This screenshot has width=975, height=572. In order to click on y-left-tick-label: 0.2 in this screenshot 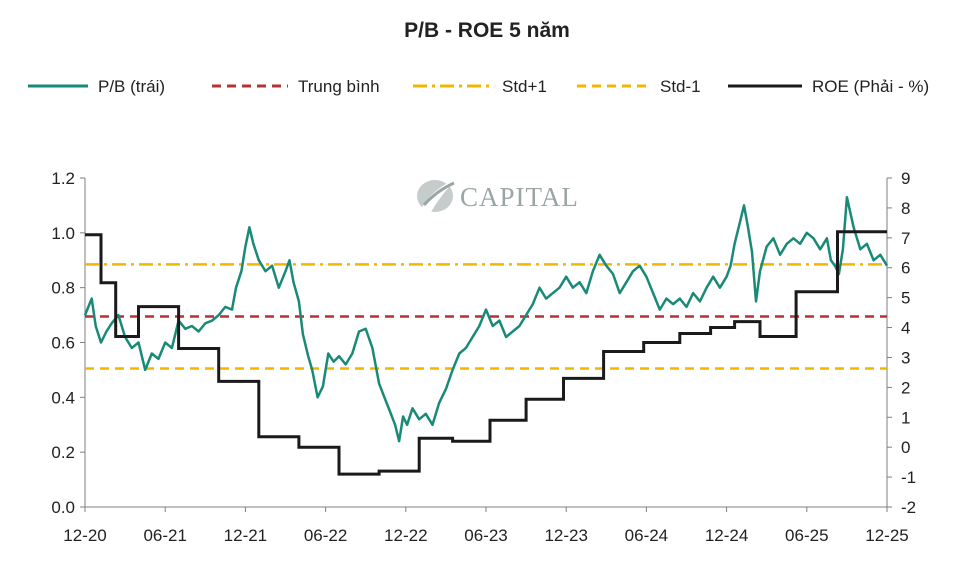, I will do `click(63, 452)`.